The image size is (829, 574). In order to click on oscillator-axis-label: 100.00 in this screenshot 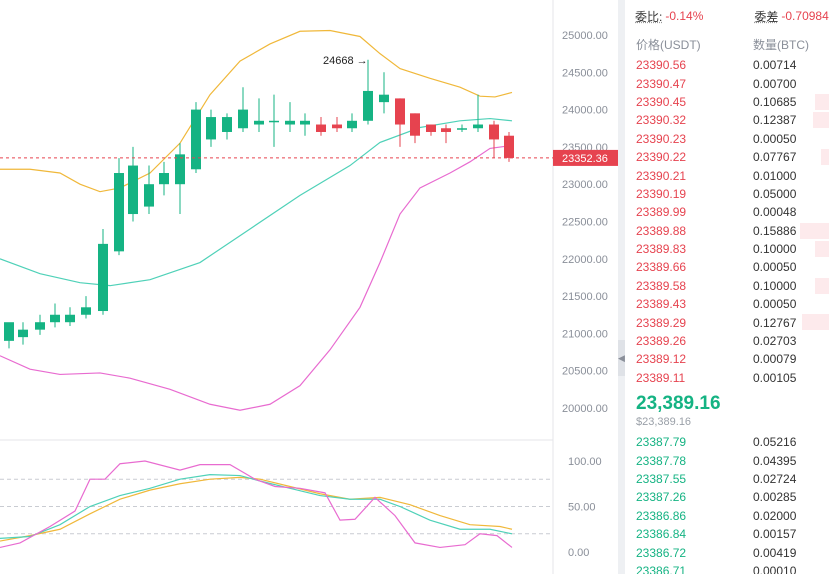, I will do `click(585, 462)`.